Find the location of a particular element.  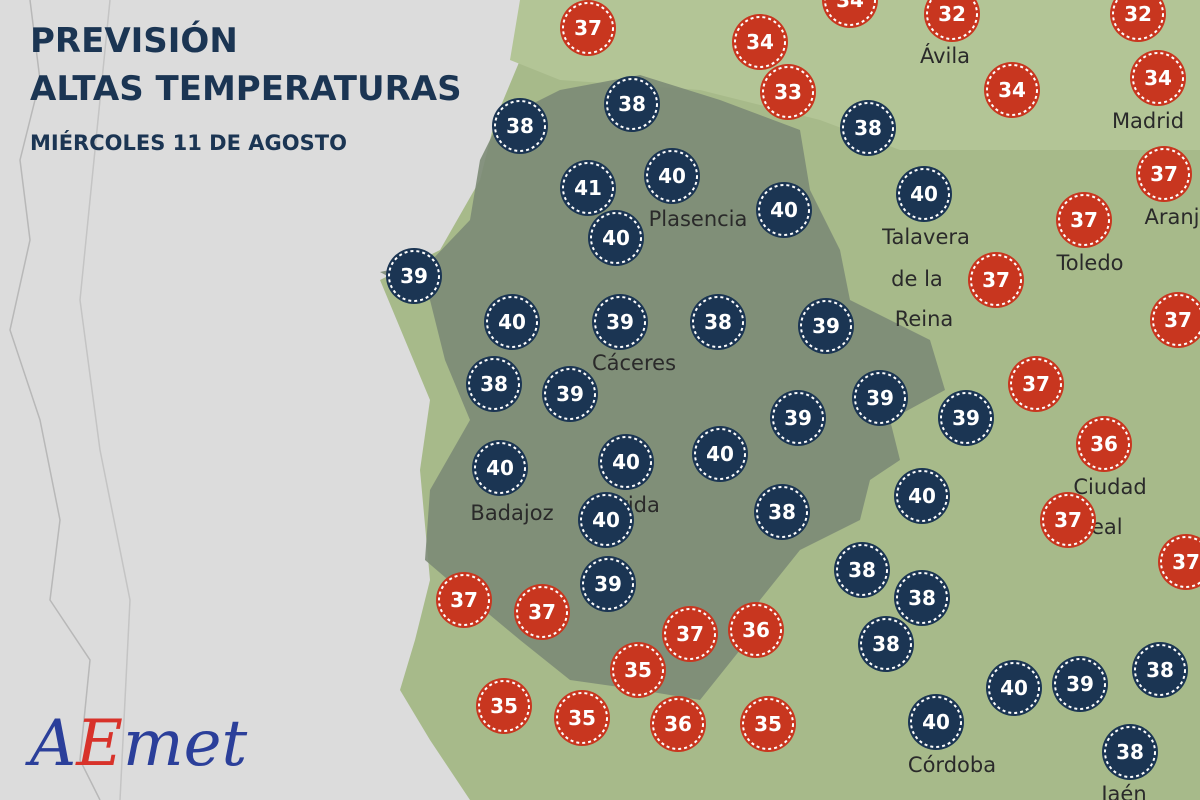

marker: 32 is located at coordinates (1138, 21).